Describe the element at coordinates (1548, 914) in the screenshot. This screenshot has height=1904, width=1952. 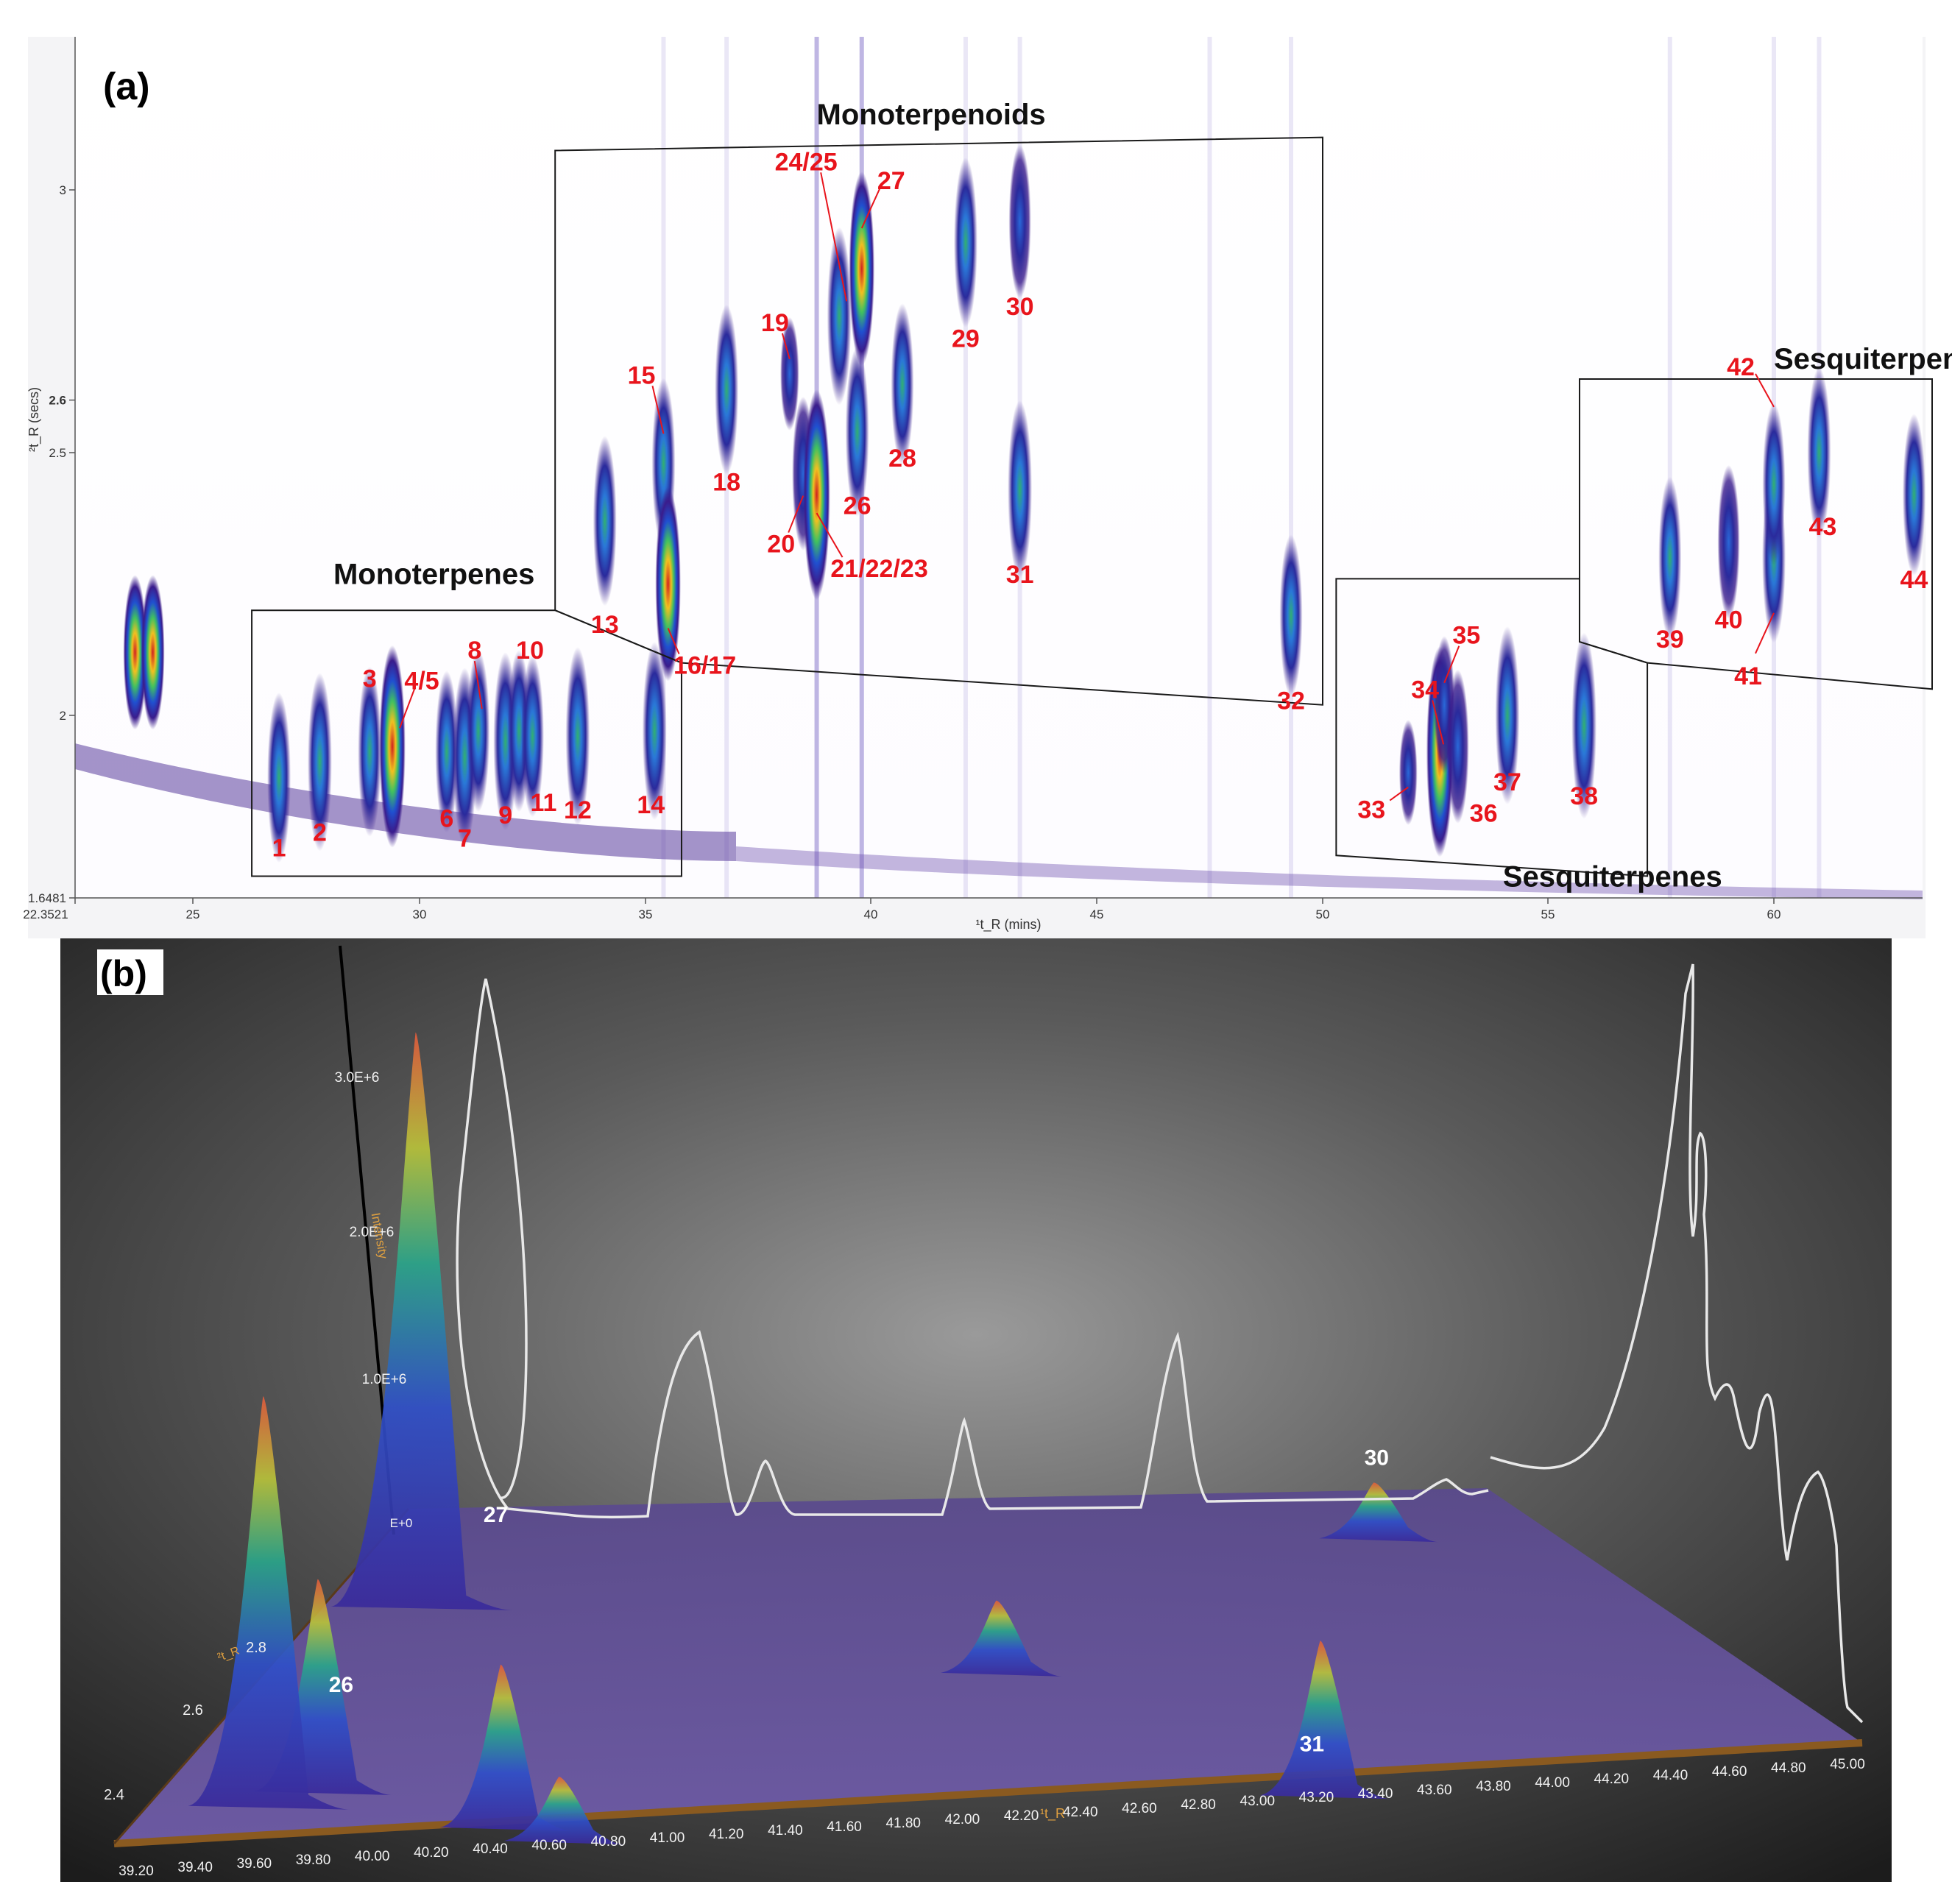
I see `x-tick-label: 55` at that location.